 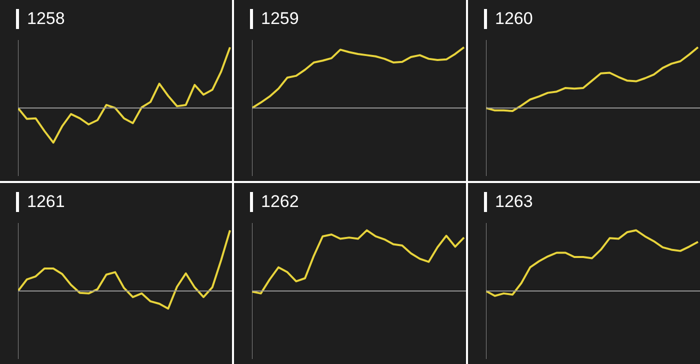 What do you see at coordinates (280, 202) in the screenshot?
I see `chart-title: 1262` at bounding box center [280, 202].